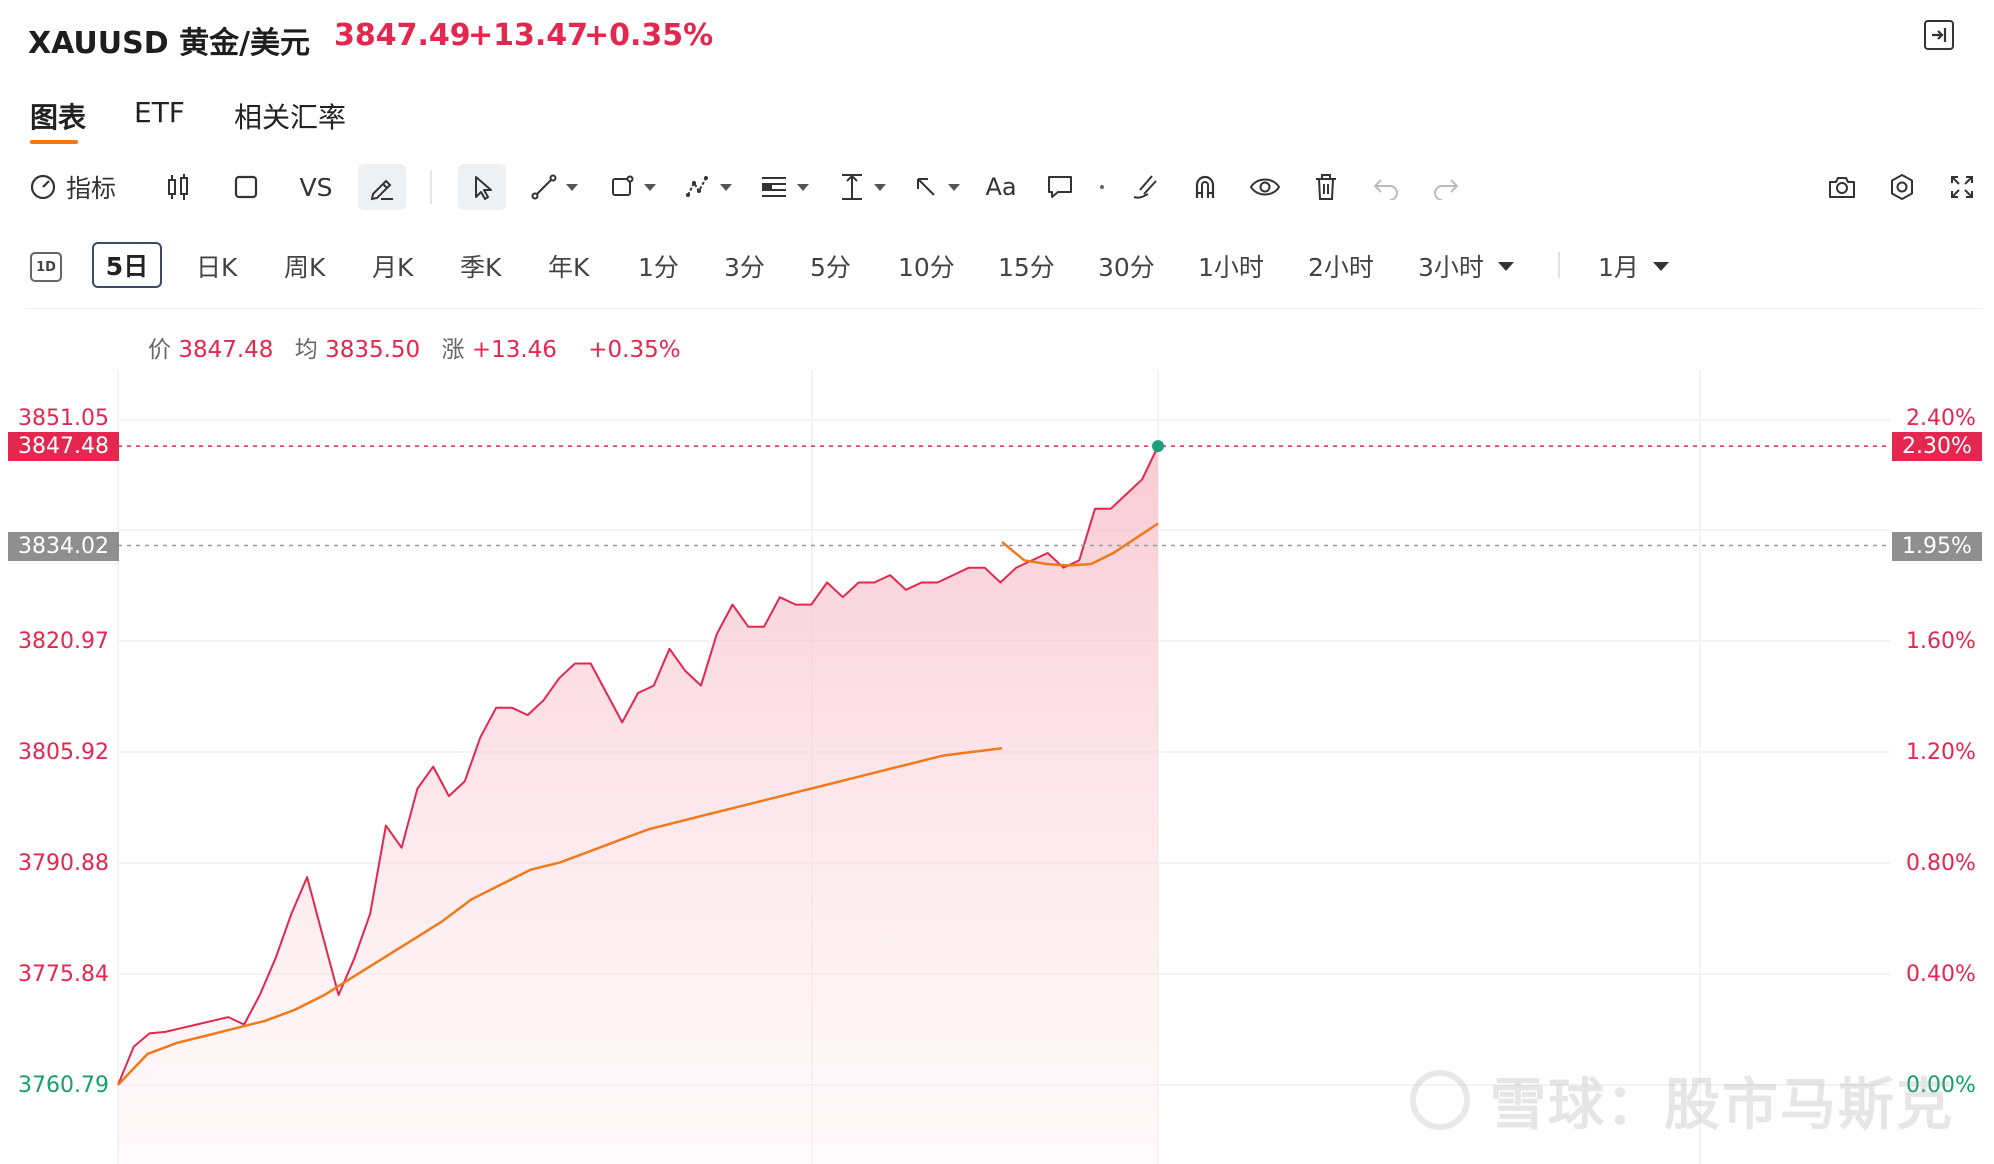 This screenshot has width=1994, height=1164. Describe the element at coordinates (634, 350) in the screenshot. I see `info-pct: +0.35%` at that location.